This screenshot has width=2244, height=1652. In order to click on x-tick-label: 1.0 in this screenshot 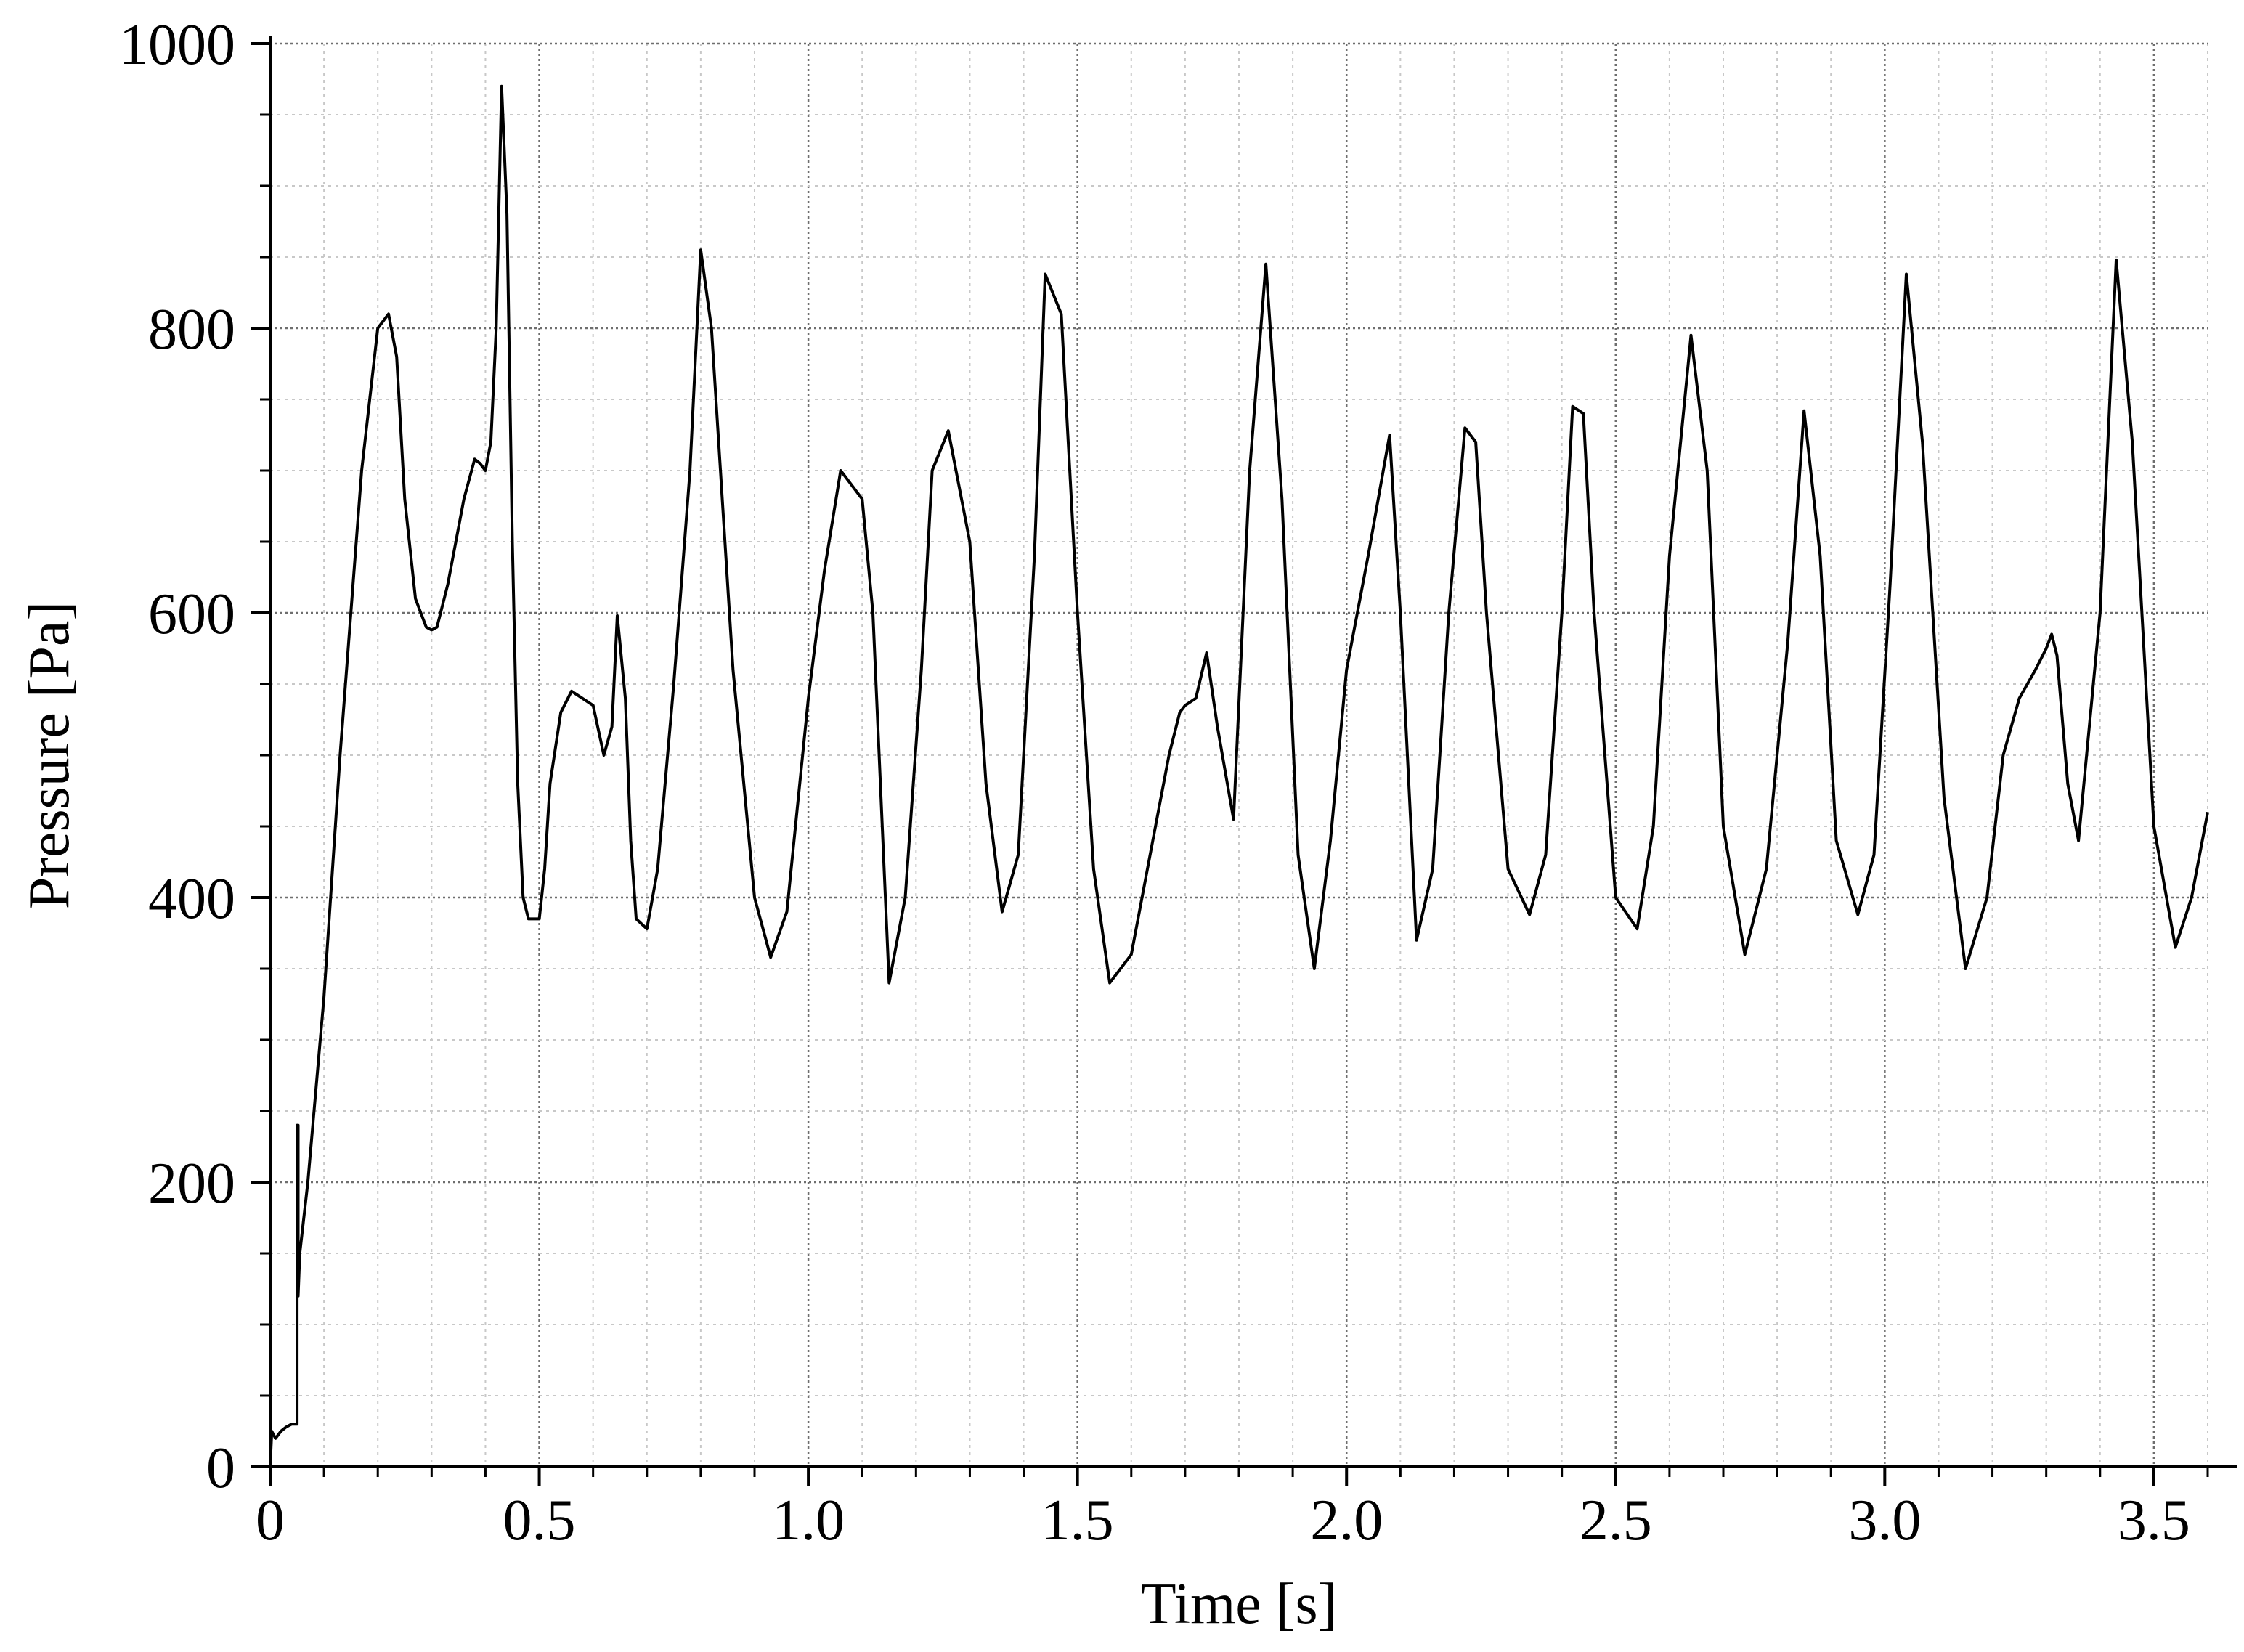, I will do `click(808, 1521)`.